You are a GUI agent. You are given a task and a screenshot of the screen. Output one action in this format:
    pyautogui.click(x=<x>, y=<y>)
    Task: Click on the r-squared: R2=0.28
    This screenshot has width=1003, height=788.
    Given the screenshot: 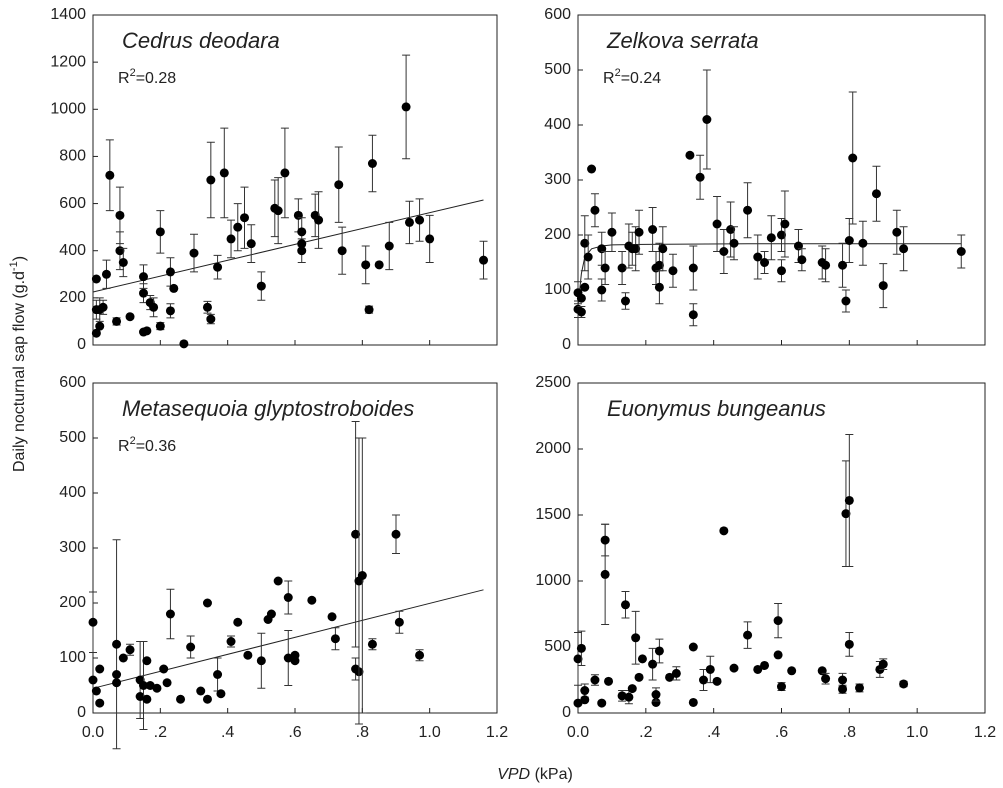 What is the action you would take?
    pyautogui.click(x=147, y=77)
    